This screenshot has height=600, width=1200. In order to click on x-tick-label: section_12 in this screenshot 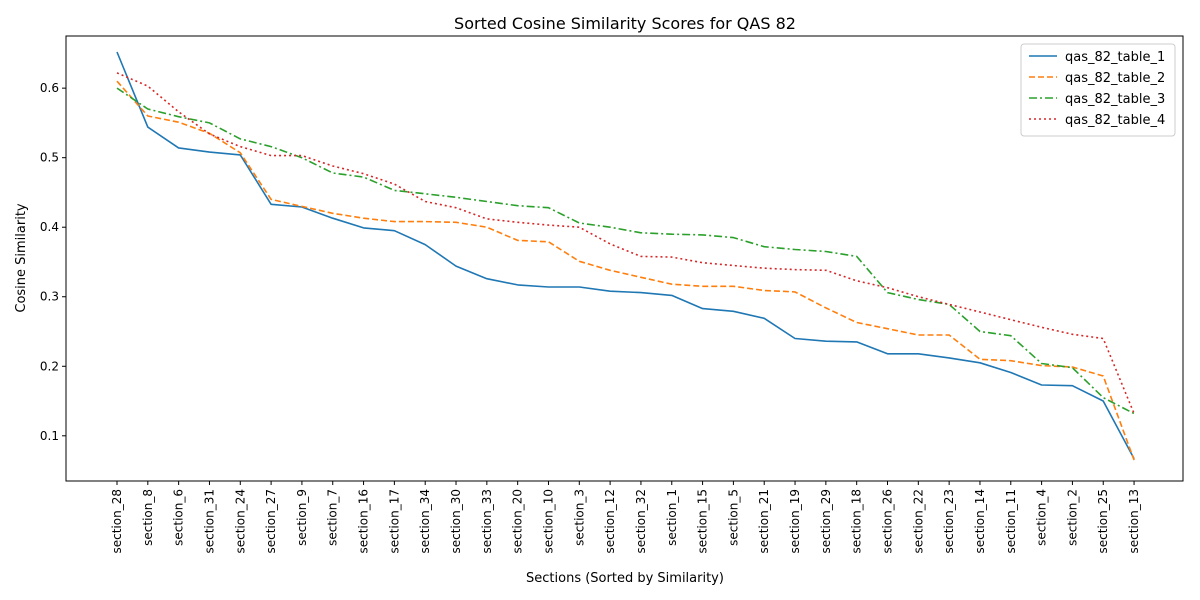, I will do `click(610, 521)`.